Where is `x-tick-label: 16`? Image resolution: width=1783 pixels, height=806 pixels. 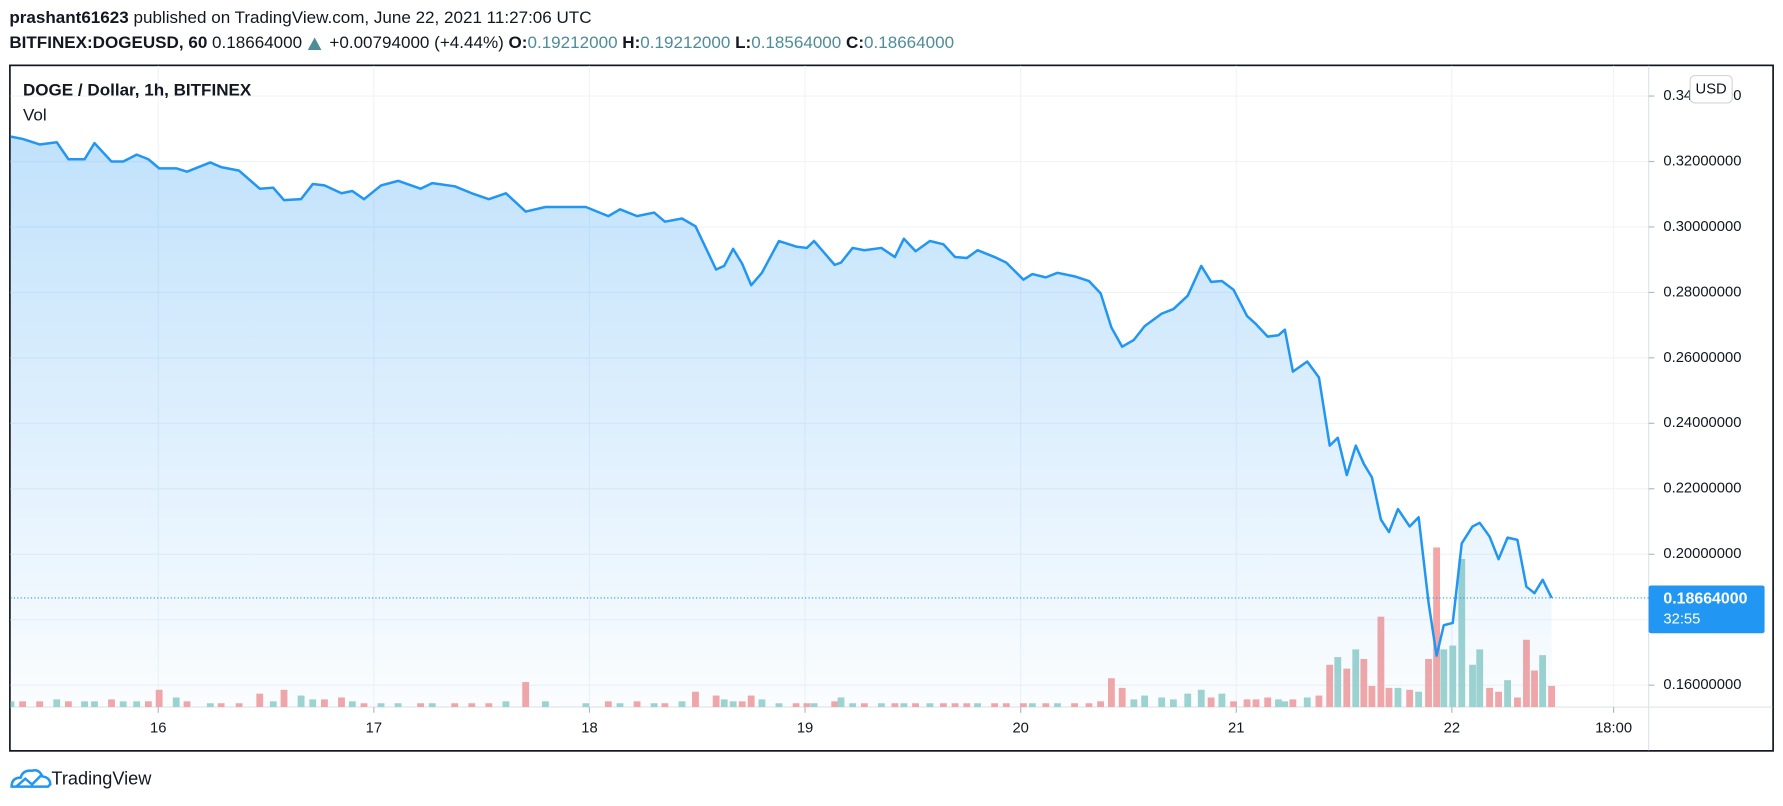 x-tick-label: 16 is located at coordinates (158, 729).